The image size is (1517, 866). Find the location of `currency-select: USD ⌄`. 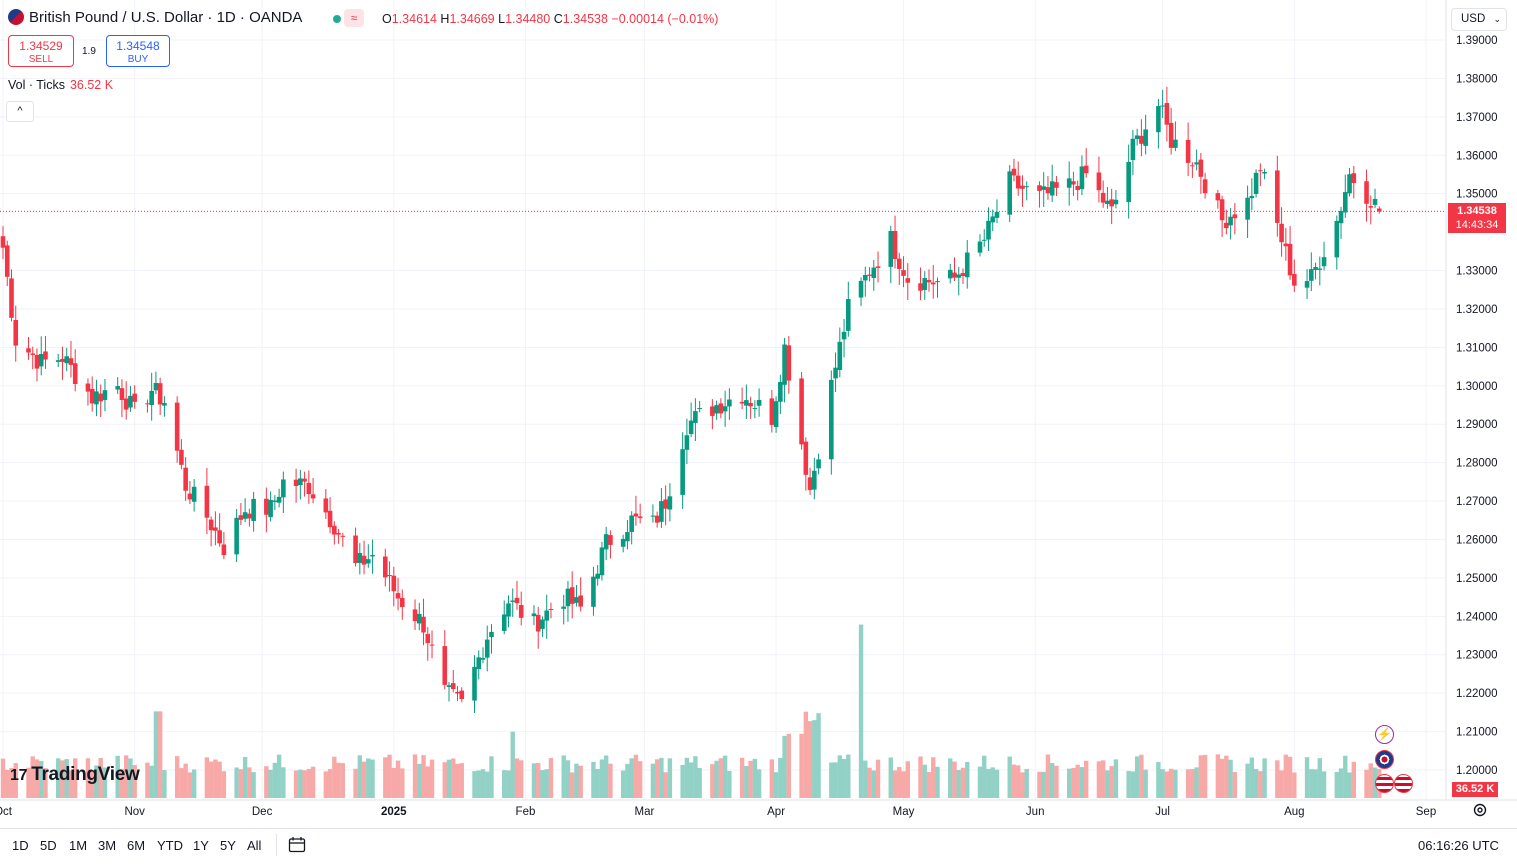

currency-select: USD ⌄ is located at coordinates (1479, 19).